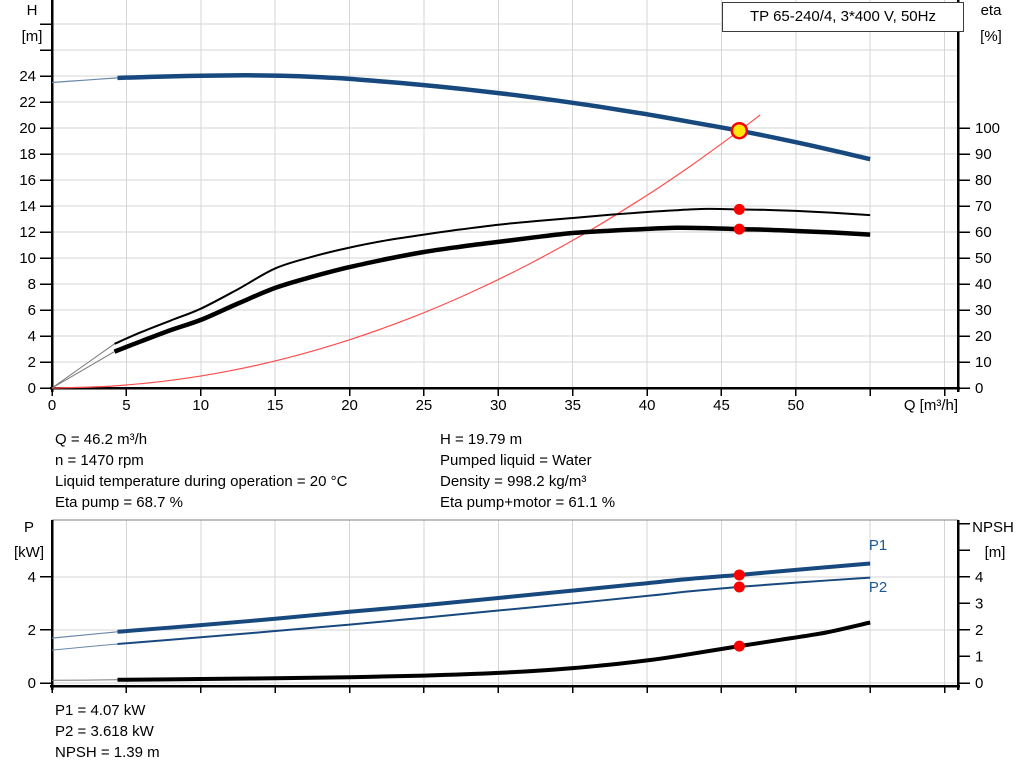  Describe the element at coordinates (528, 502) in the screenshot. I see `info-line-eta-motor: Eta pump+motor = 61.1 %` at that location.